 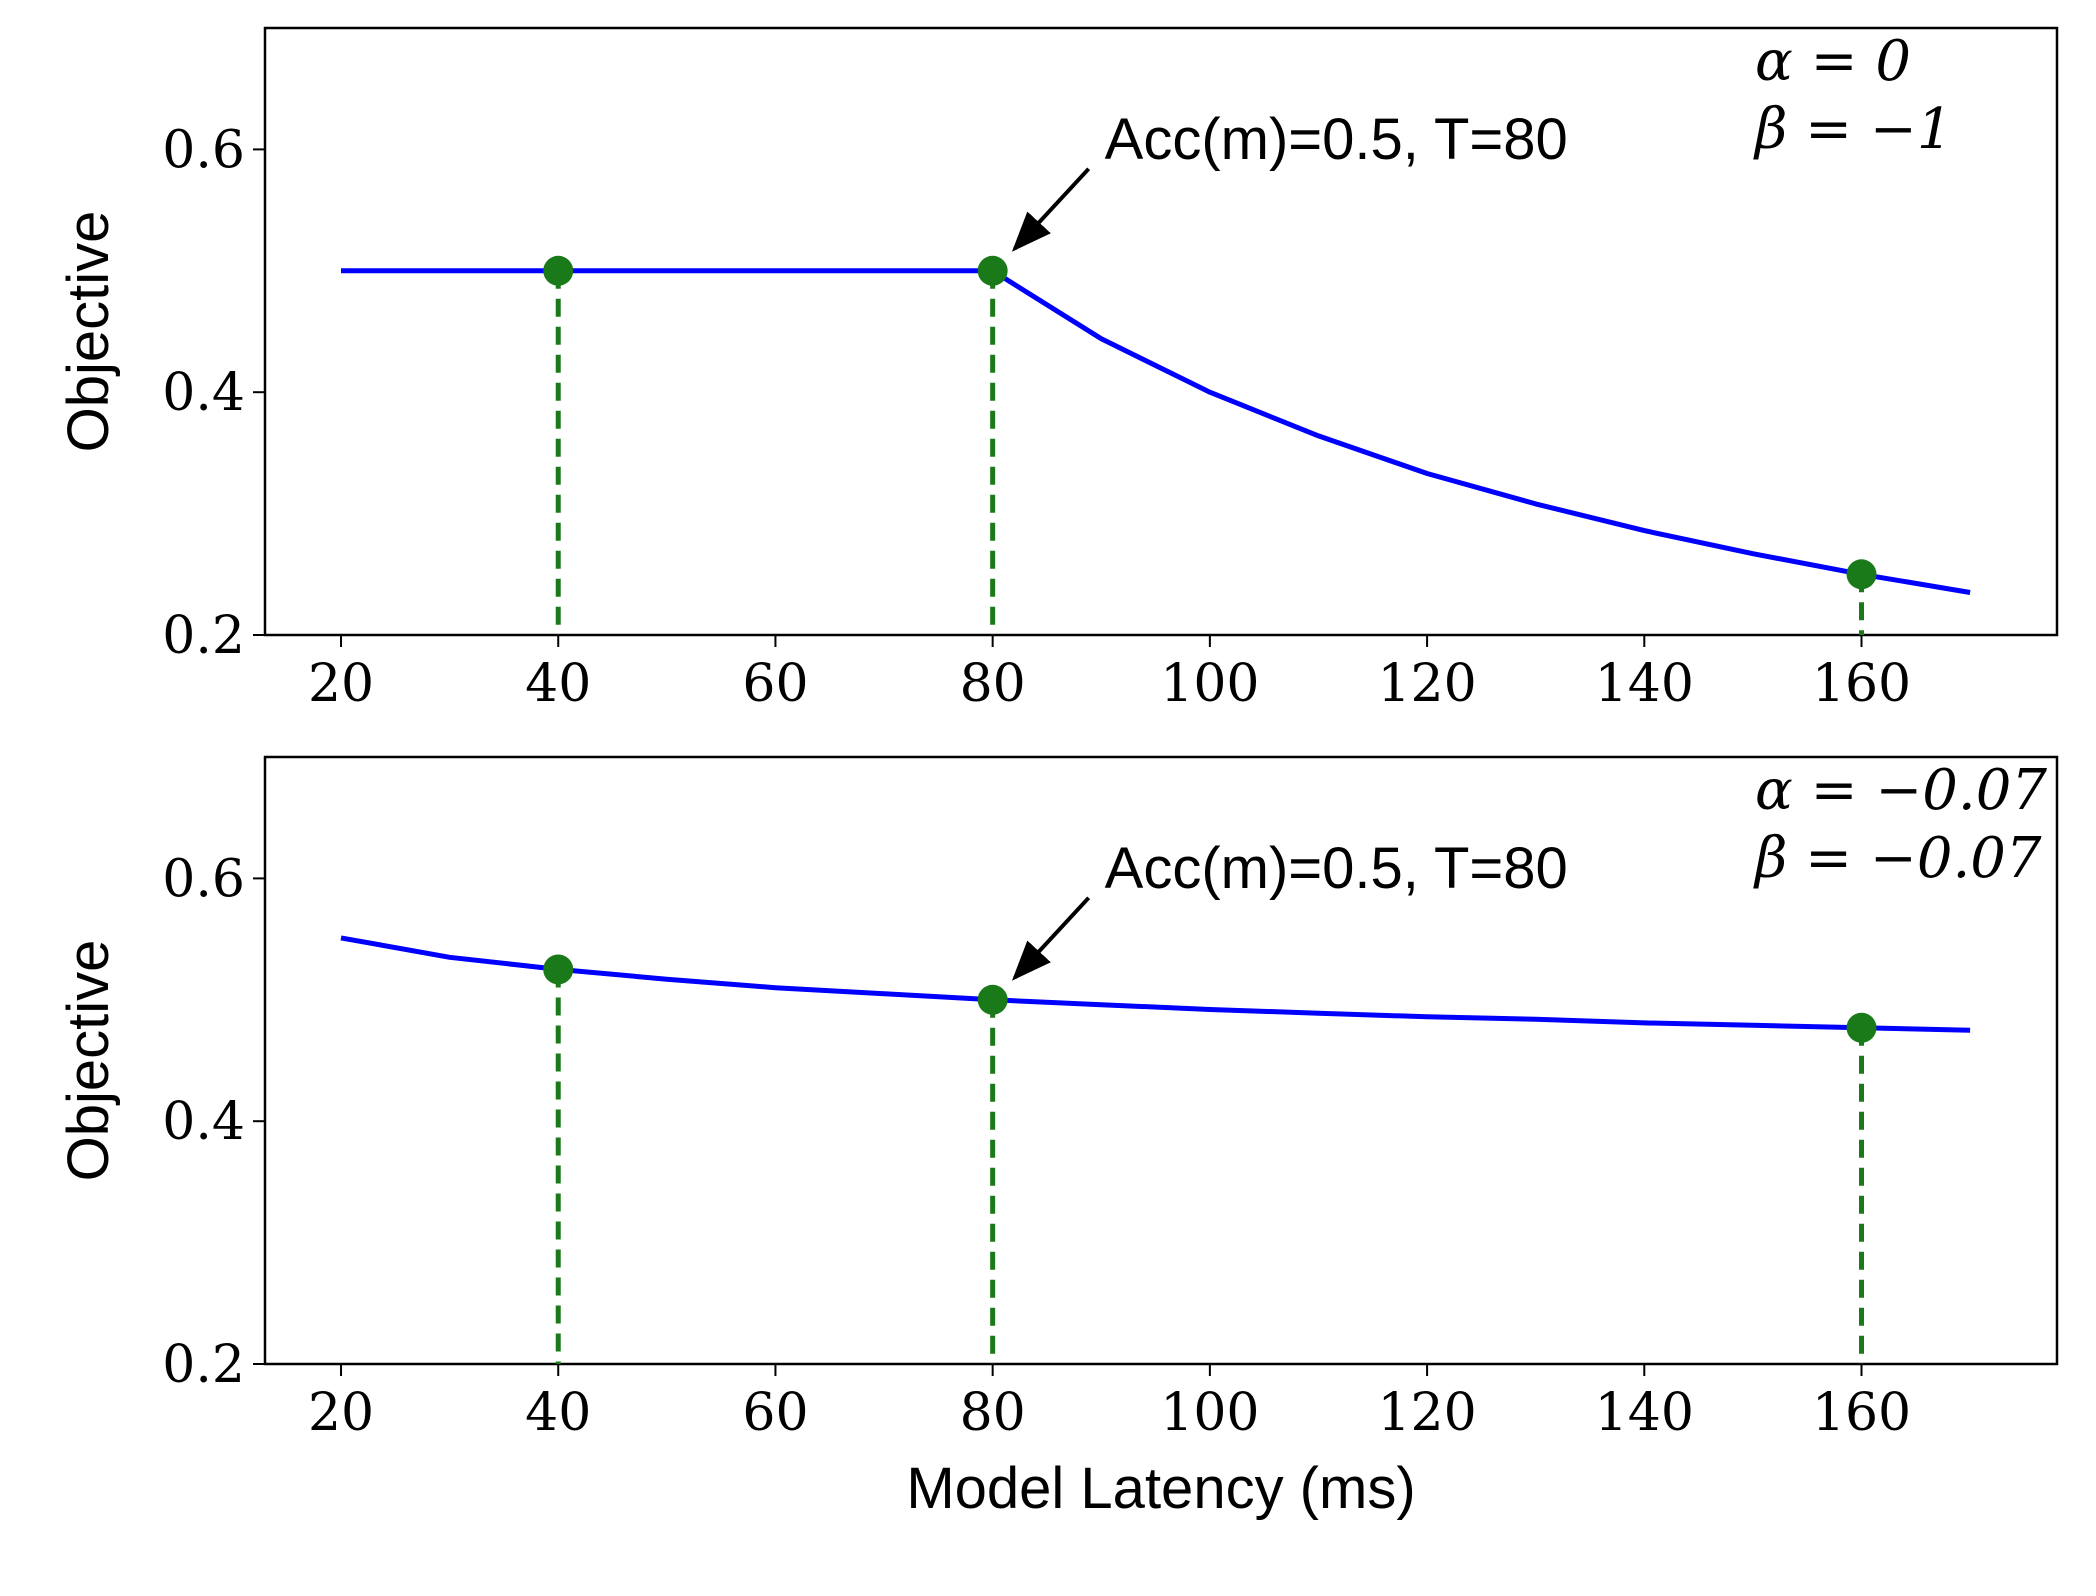 I want to click on alpha-label: α = 0, so click(x=1833, y=61).